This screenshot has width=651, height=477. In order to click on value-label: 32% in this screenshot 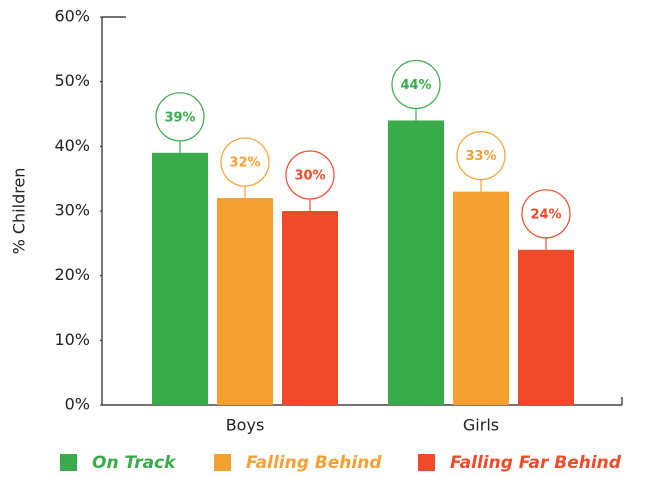, I will do `click(244, 163)`.